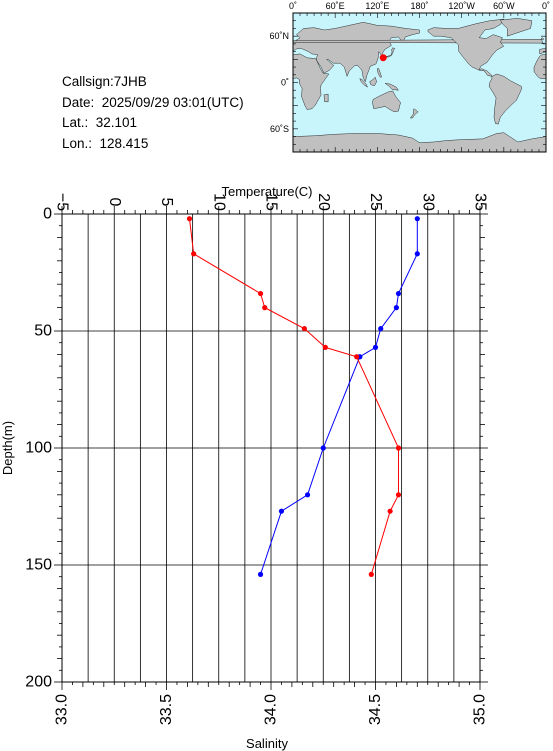 This screenshot has width=553, height=751. What do you see at coordinates (218, 202) in the screenshot?
I see `temperature-tick-label: 10` at bounding box center [218, 202].